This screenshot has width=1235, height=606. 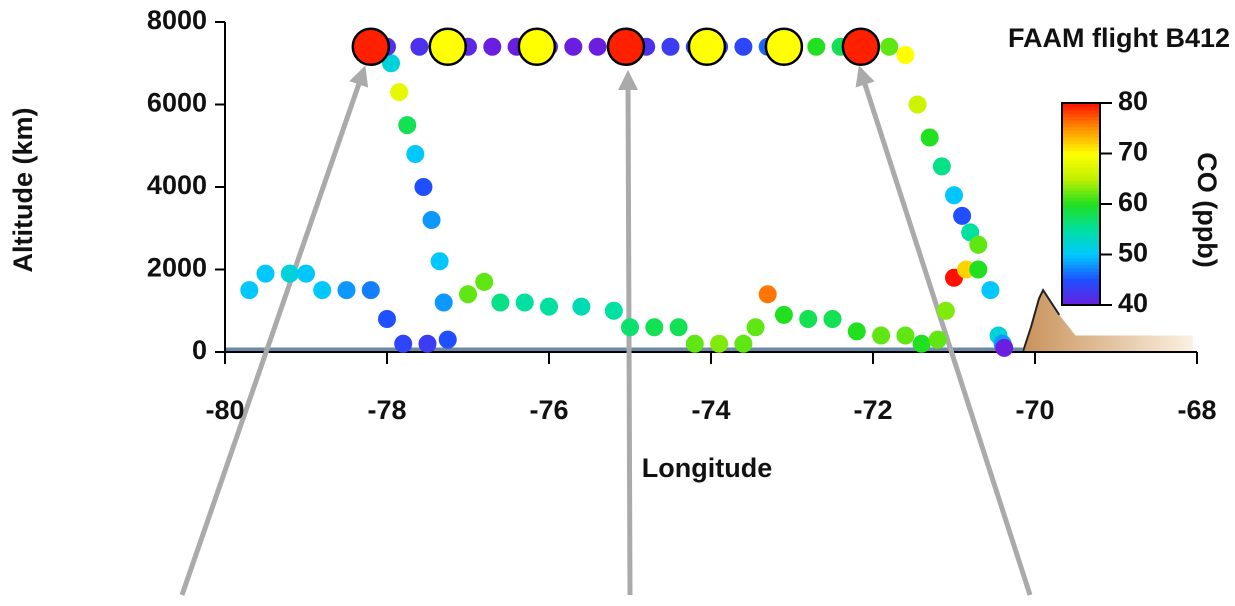 I want to click on x-tick-label: -70, so click(x=1034, y=410).